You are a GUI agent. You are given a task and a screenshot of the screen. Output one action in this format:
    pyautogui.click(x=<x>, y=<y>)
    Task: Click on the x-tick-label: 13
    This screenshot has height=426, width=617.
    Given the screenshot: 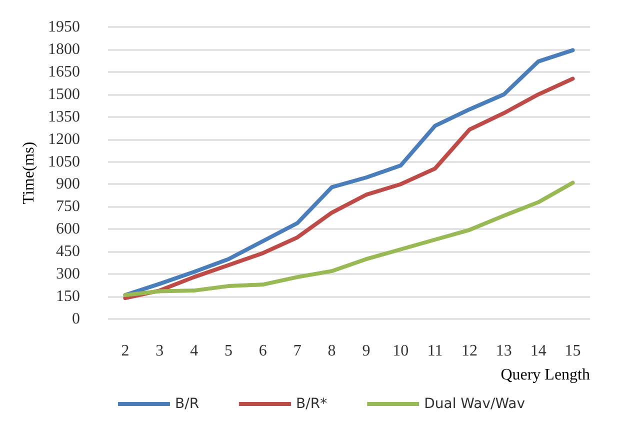 What is the action you would take?
    pyautogui.click(x=504, y=351)
    